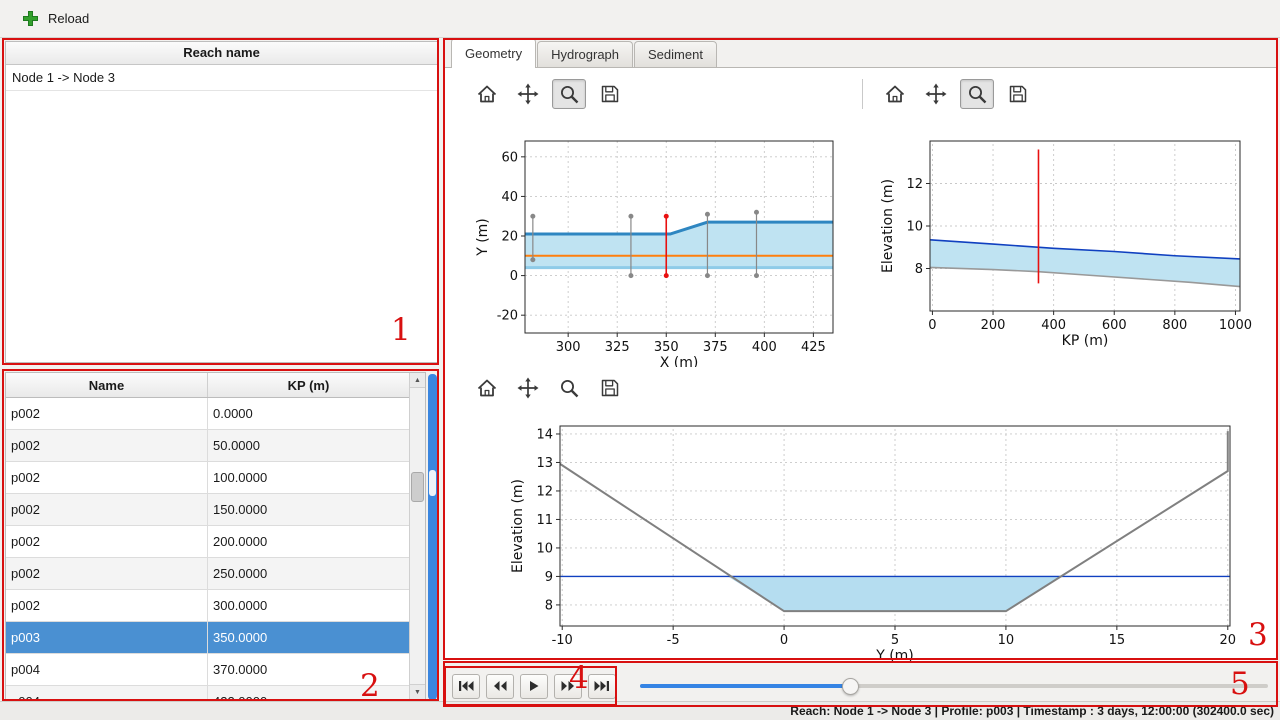 This screenshot has width=1280, height=720. Describe the element at coordinates (417, 487) in the screenshot. I see `scrollbar-thumb` at that location.